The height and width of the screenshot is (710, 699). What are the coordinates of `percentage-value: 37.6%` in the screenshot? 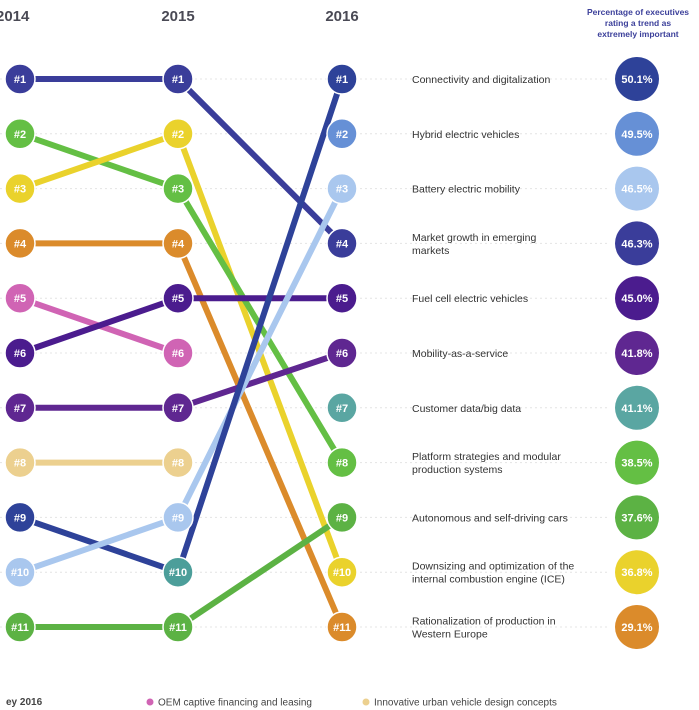 It's located at (636, 518).